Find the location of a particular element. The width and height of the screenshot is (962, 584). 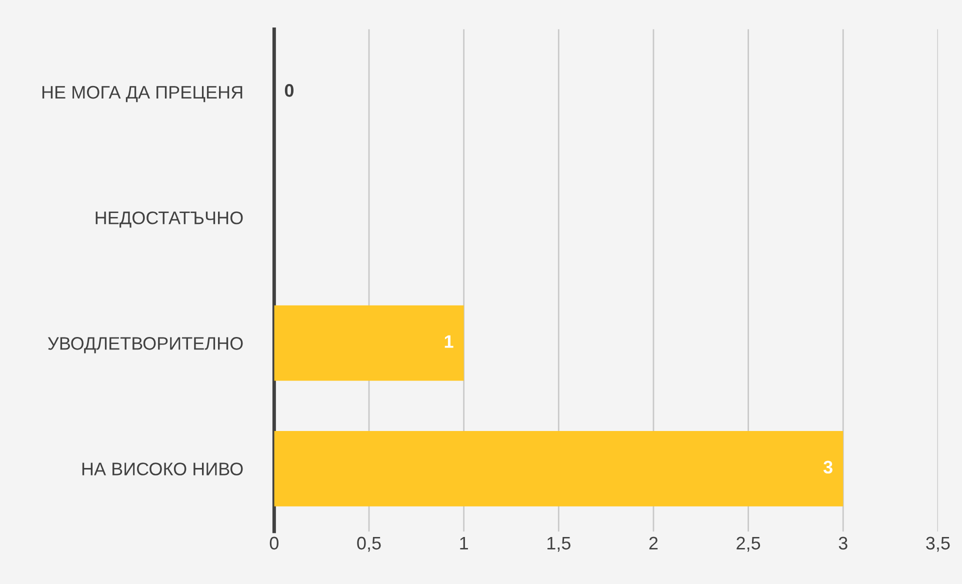

y-tick-label: НЕ МОГА ДА ПРЕЦЕНЯ is located at coordinates (142, 94).